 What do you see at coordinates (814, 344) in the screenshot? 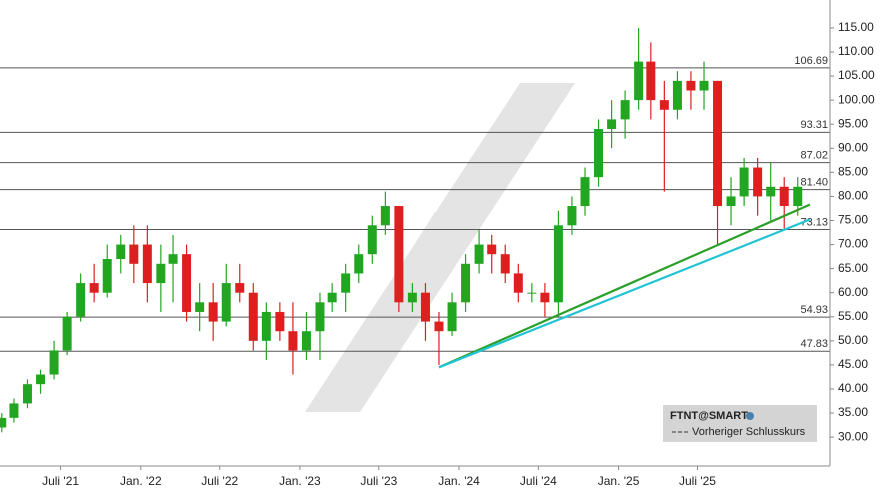
I see `level-label: 47.83` at bounding box center [814, 344].